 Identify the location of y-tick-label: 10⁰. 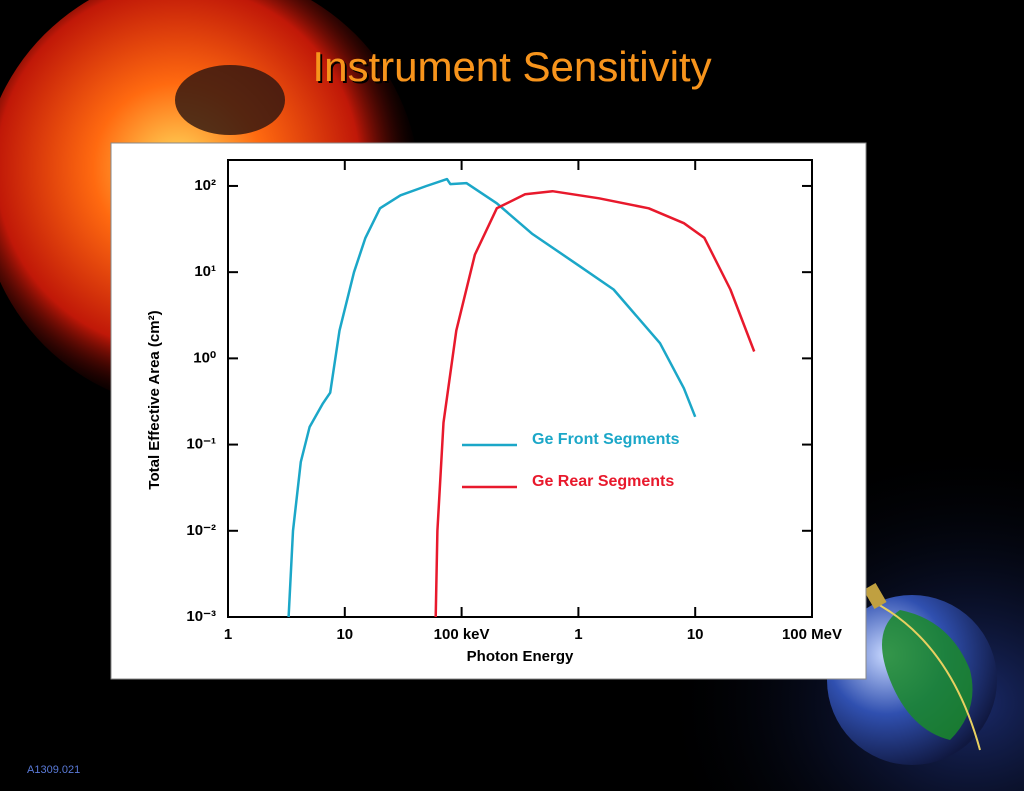
(204, 357).